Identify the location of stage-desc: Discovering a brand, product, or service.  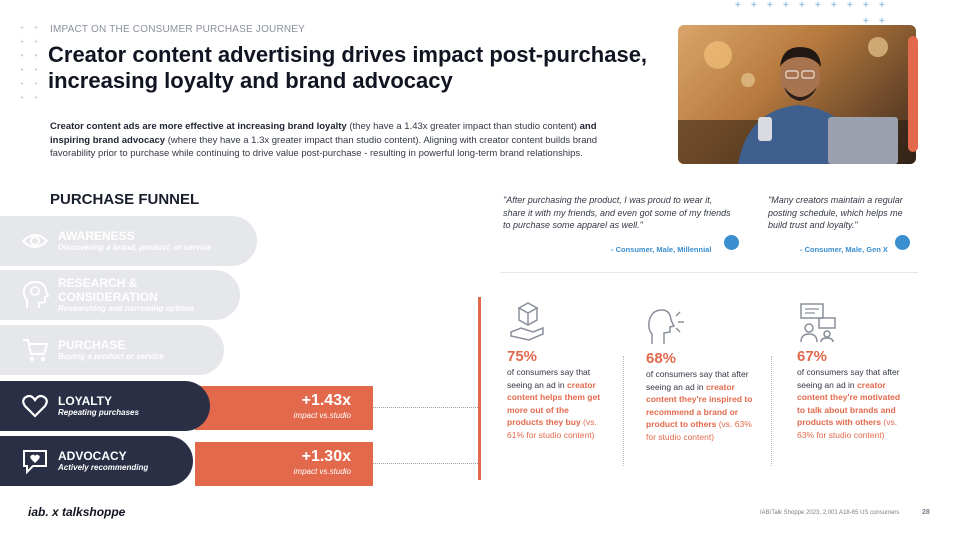
(135, 247).